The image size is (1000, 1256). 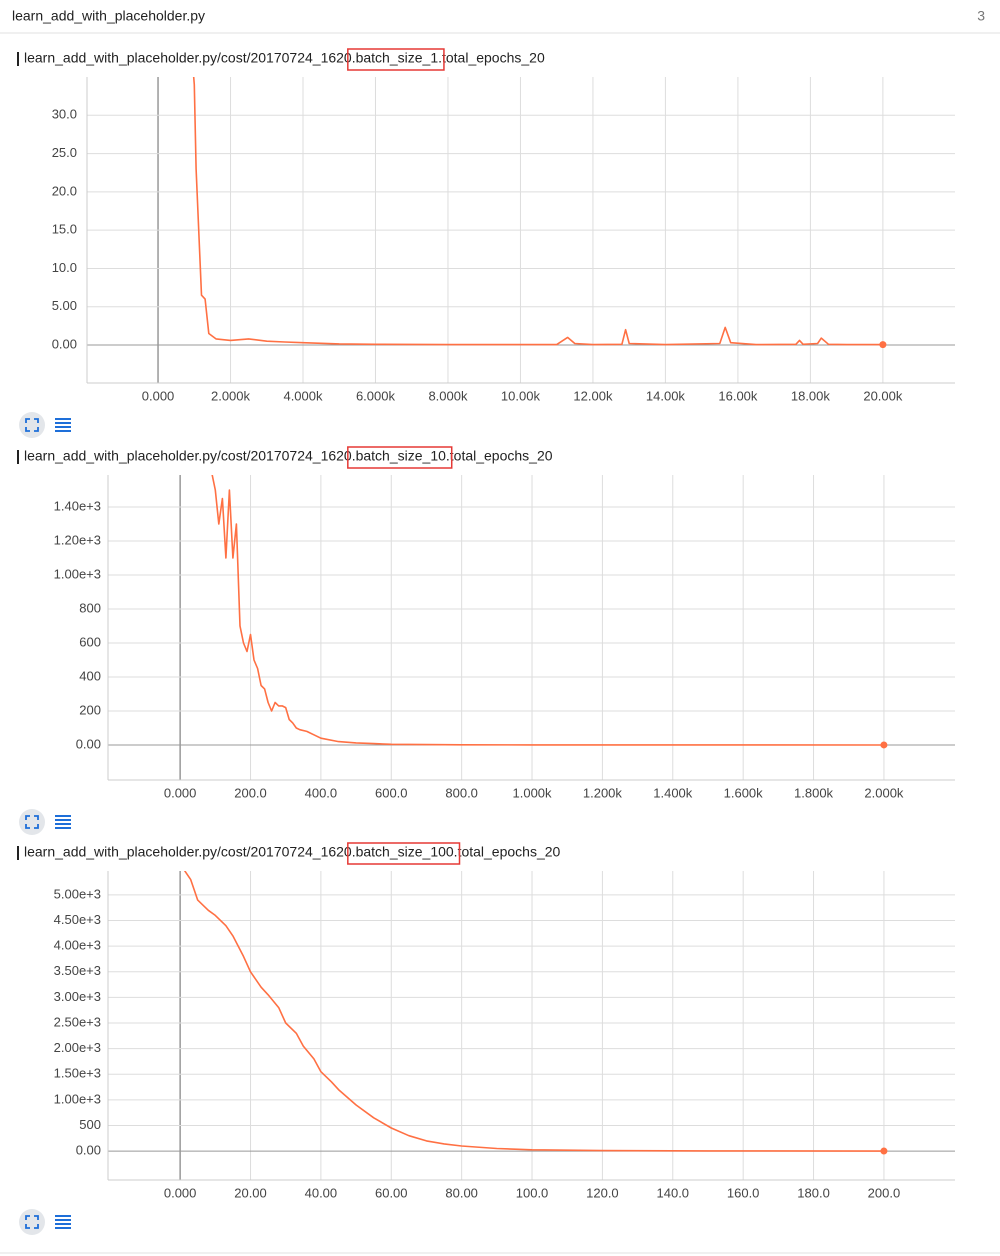 What do you see at coordinates (673, 1192) in the screenshot?
I see `x-tick-label: 140.0` at bounding box center [673, 1192].